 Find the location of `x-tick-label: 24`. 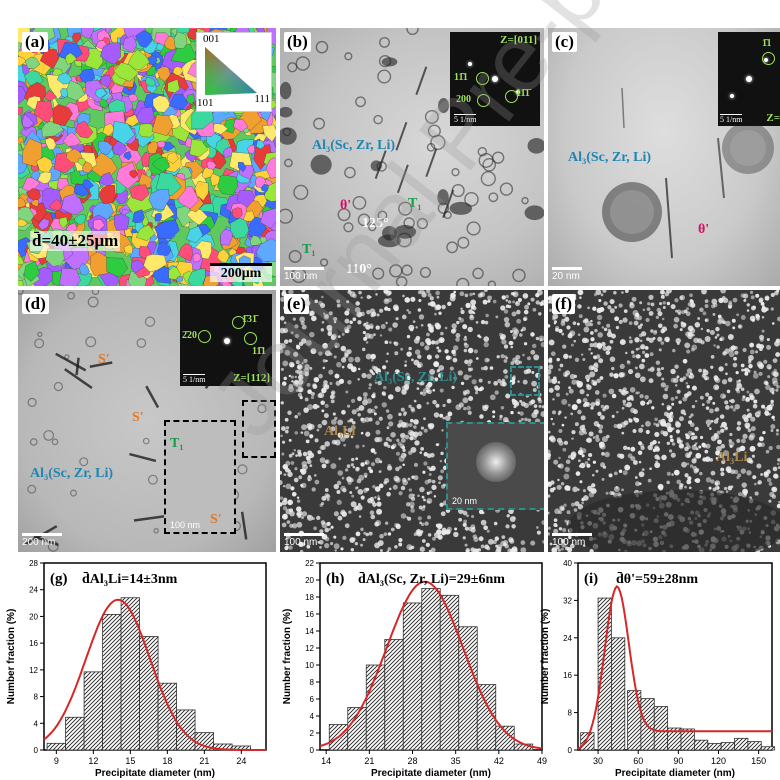

x-tick-label: 24 is located at coordinates (241, 761).